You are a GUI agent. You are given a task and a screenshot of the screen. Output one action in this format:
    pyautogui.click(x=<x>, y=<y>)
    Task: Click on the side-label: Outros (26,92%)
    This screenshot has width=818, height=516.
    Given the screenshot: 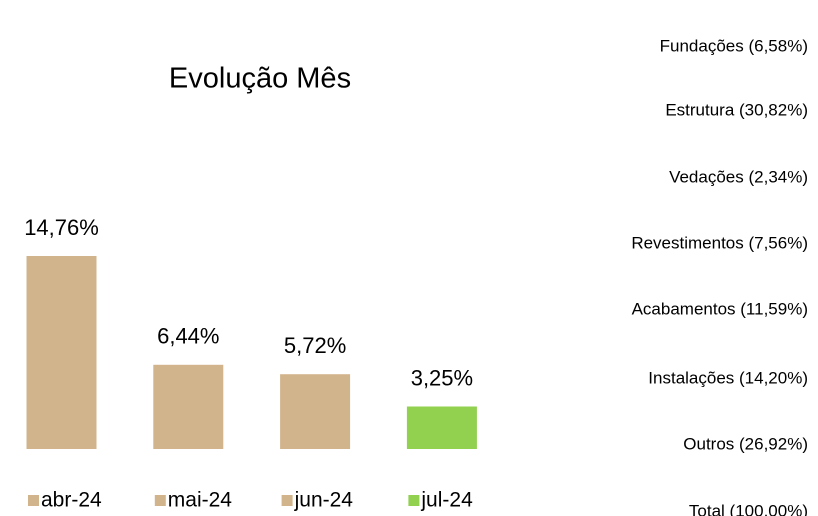 What is the action you would take?
    pyautogui.click(x=745, y=443)
    